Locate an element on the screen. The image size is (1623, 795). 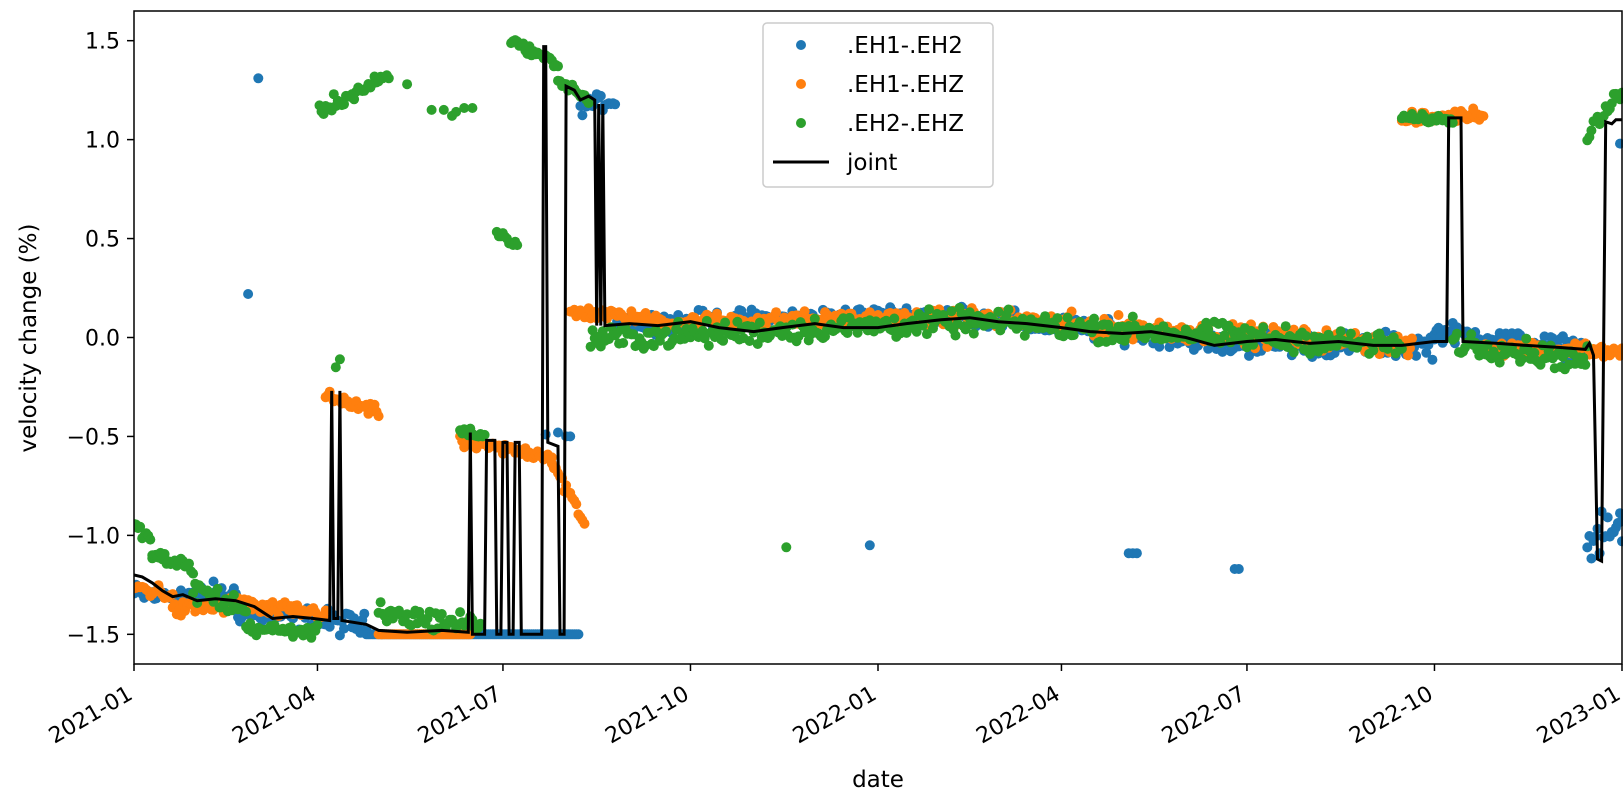
x-tick-label: 2021-04 is located at coordinates (274, 716).